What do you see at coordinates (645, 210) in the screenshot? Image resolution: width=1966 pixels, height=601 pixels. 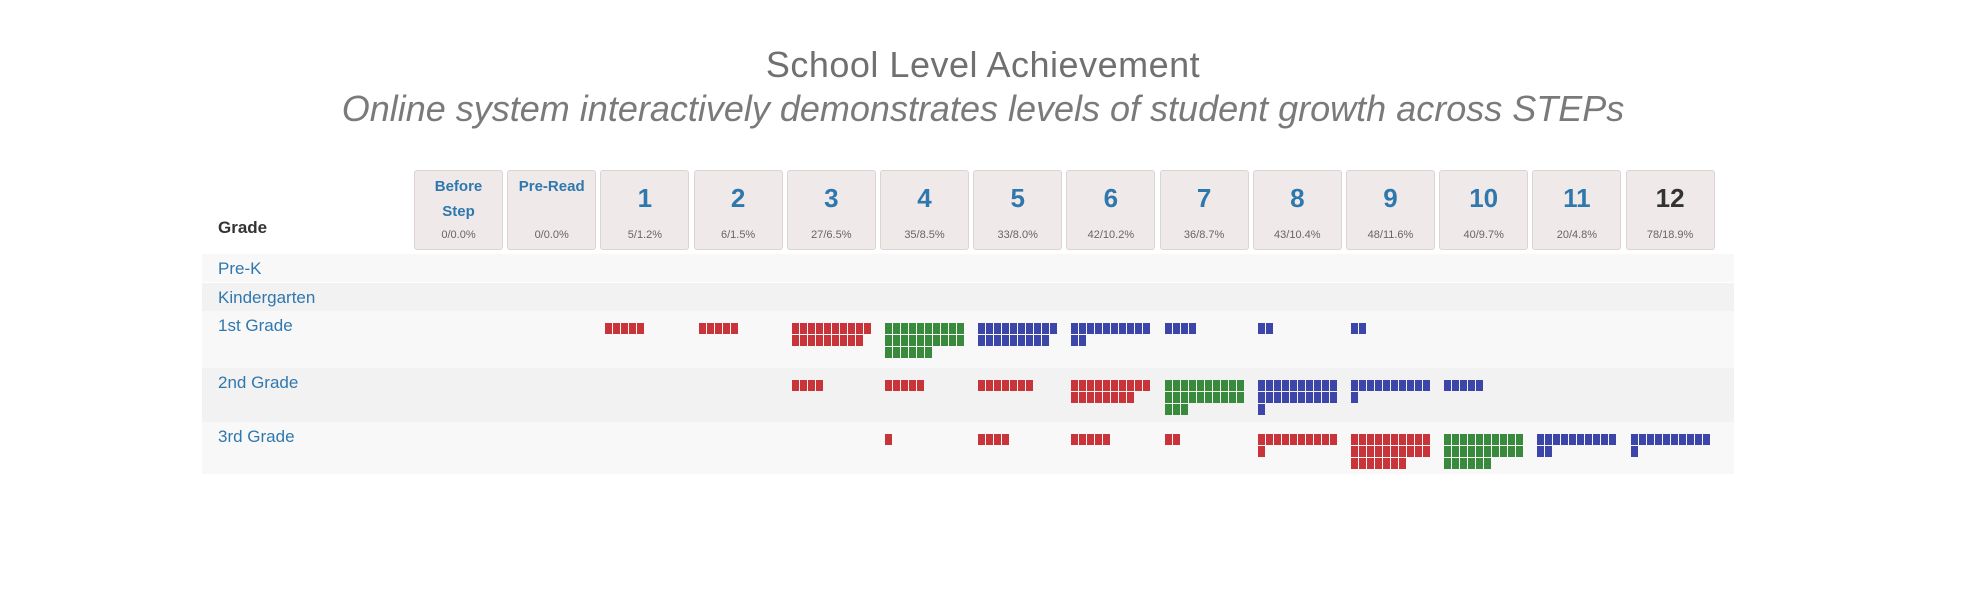 I see `step-column-header: 1 5/1.2%` at bounding box center [645, 210].